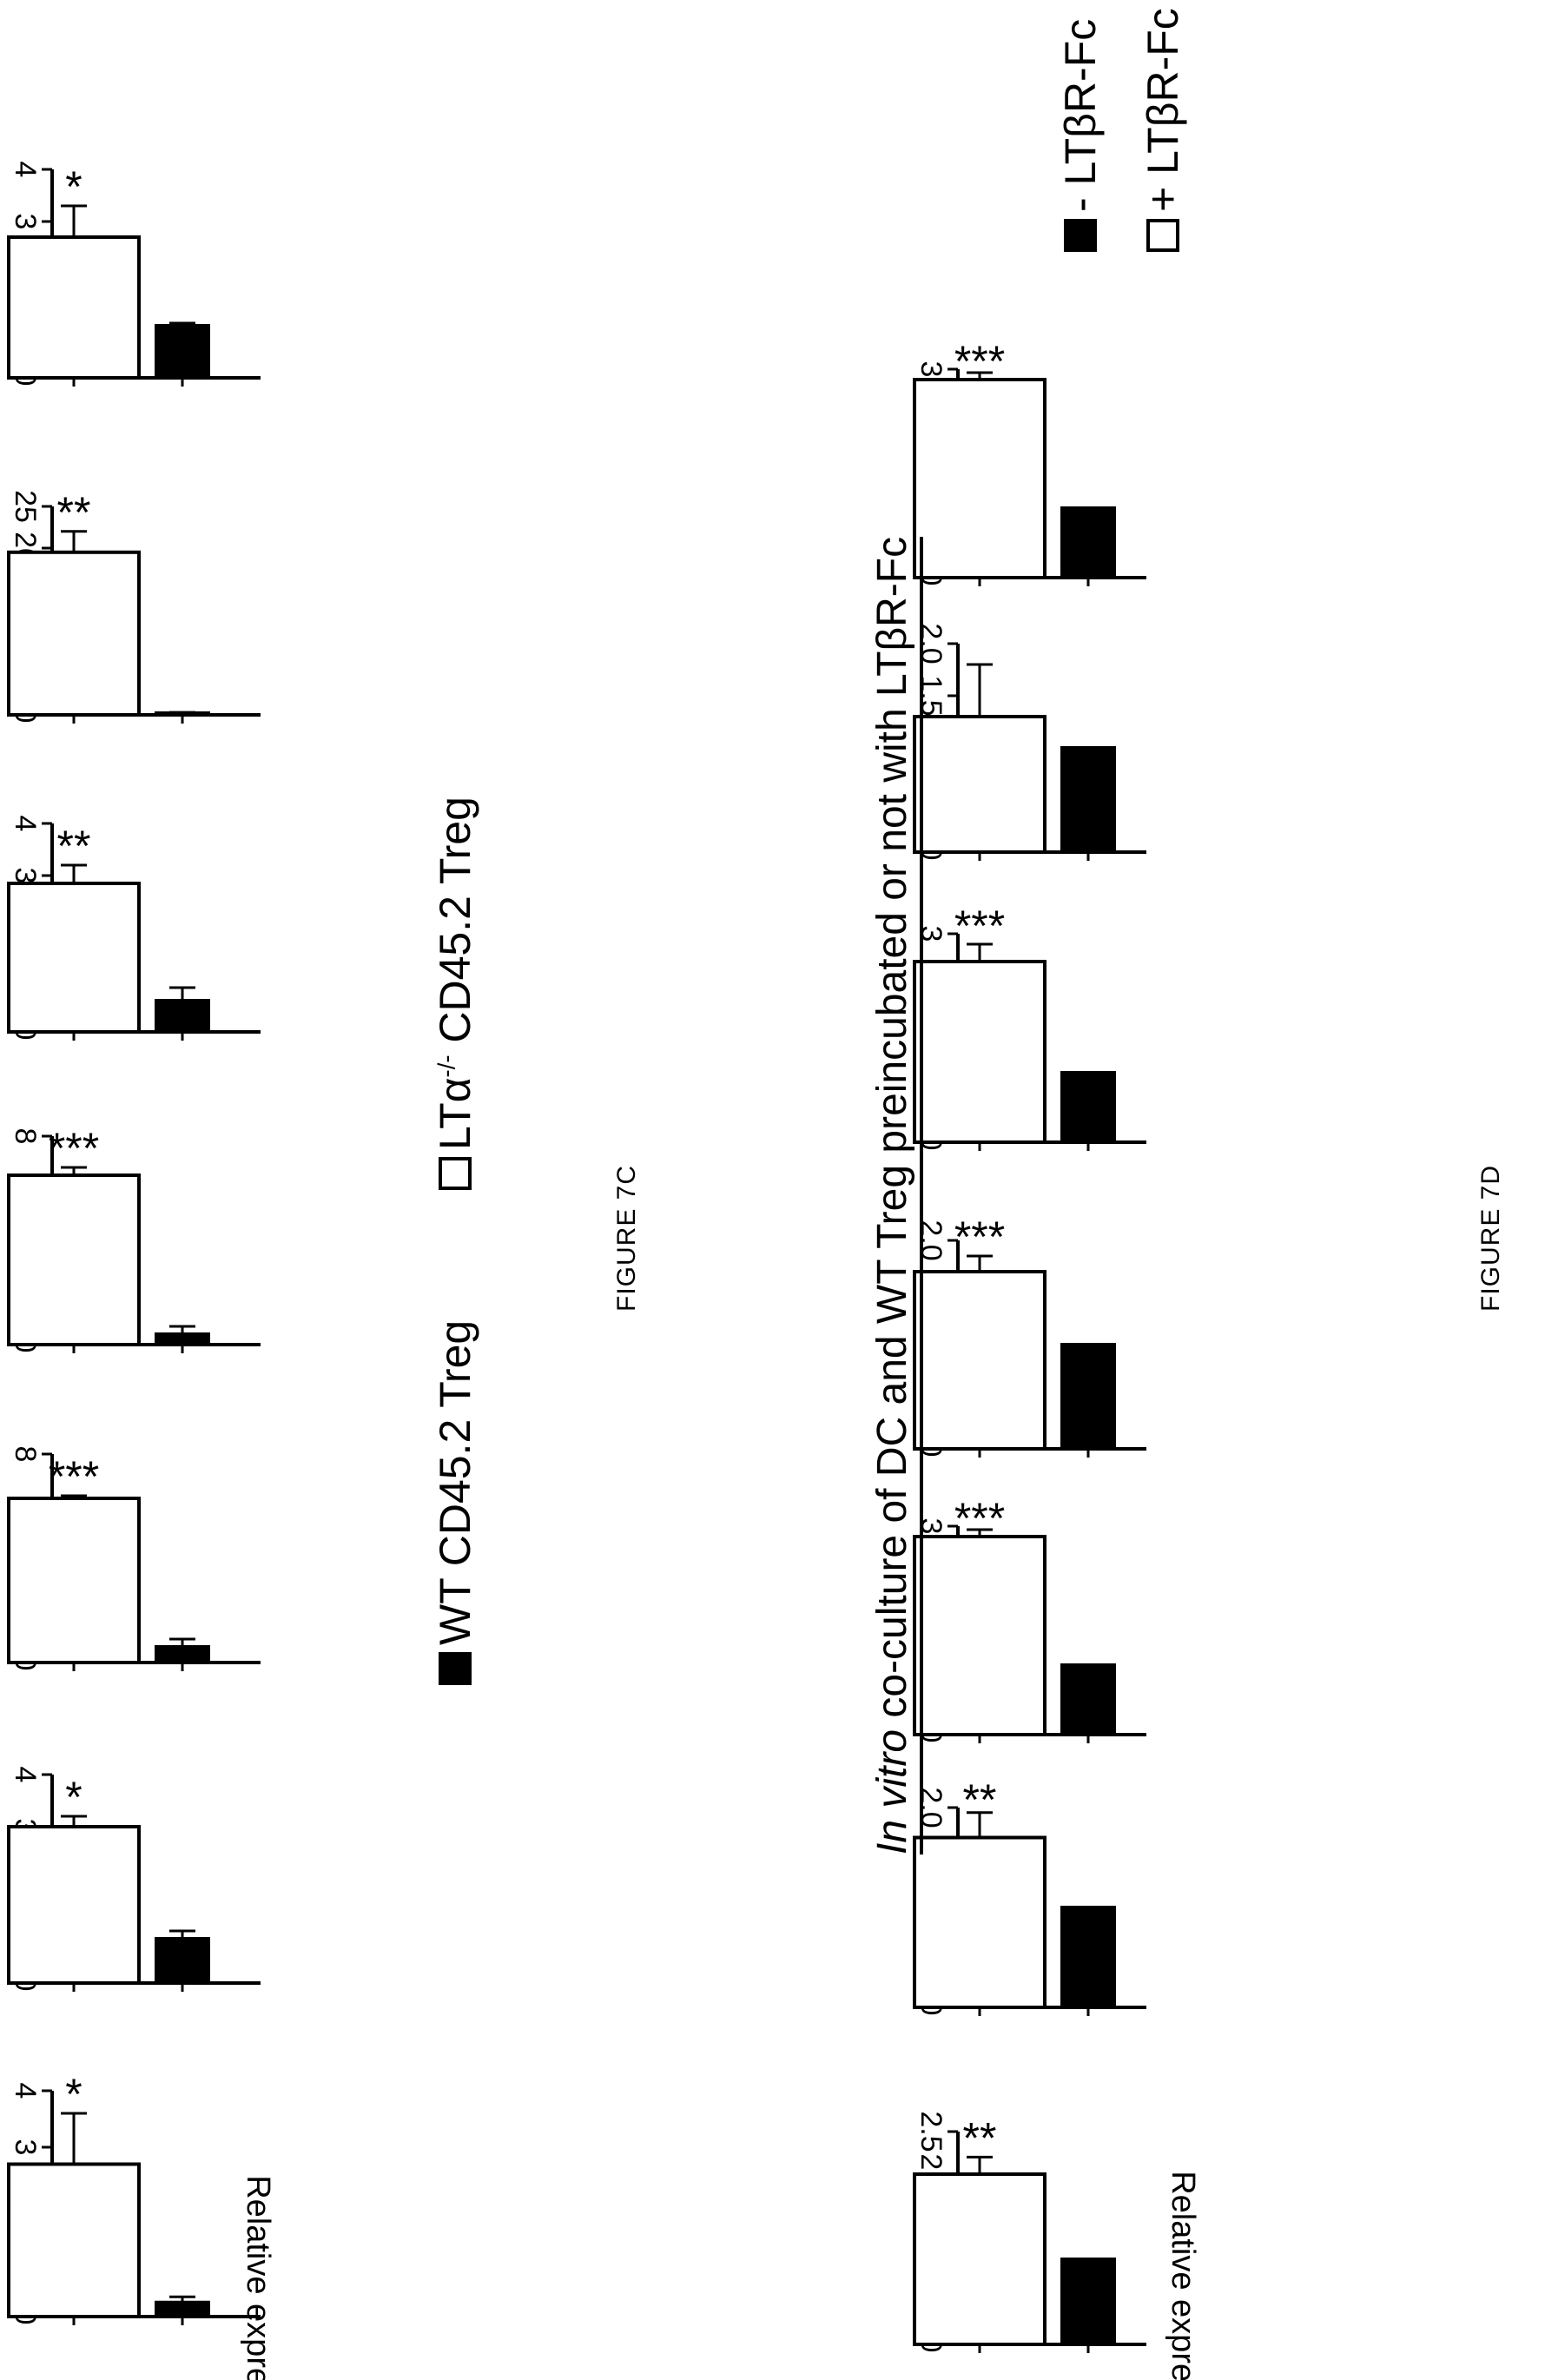 Image resolution: width=1545 pixels, height=2380 pixels. What do you see at coordinates (1163, 110) in the screenshot?
I see `legend-label: + LTβR-Fc` at bounding box center [1163, 110].